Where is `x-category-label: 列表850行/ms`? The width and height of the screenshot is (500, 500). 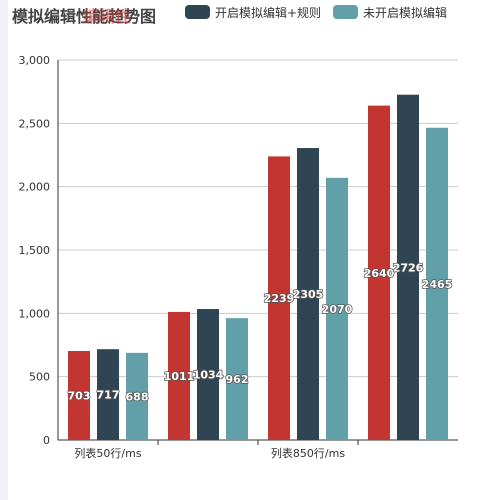 x-category-label: 列表850行/ms is located at coordinates (308, 453).